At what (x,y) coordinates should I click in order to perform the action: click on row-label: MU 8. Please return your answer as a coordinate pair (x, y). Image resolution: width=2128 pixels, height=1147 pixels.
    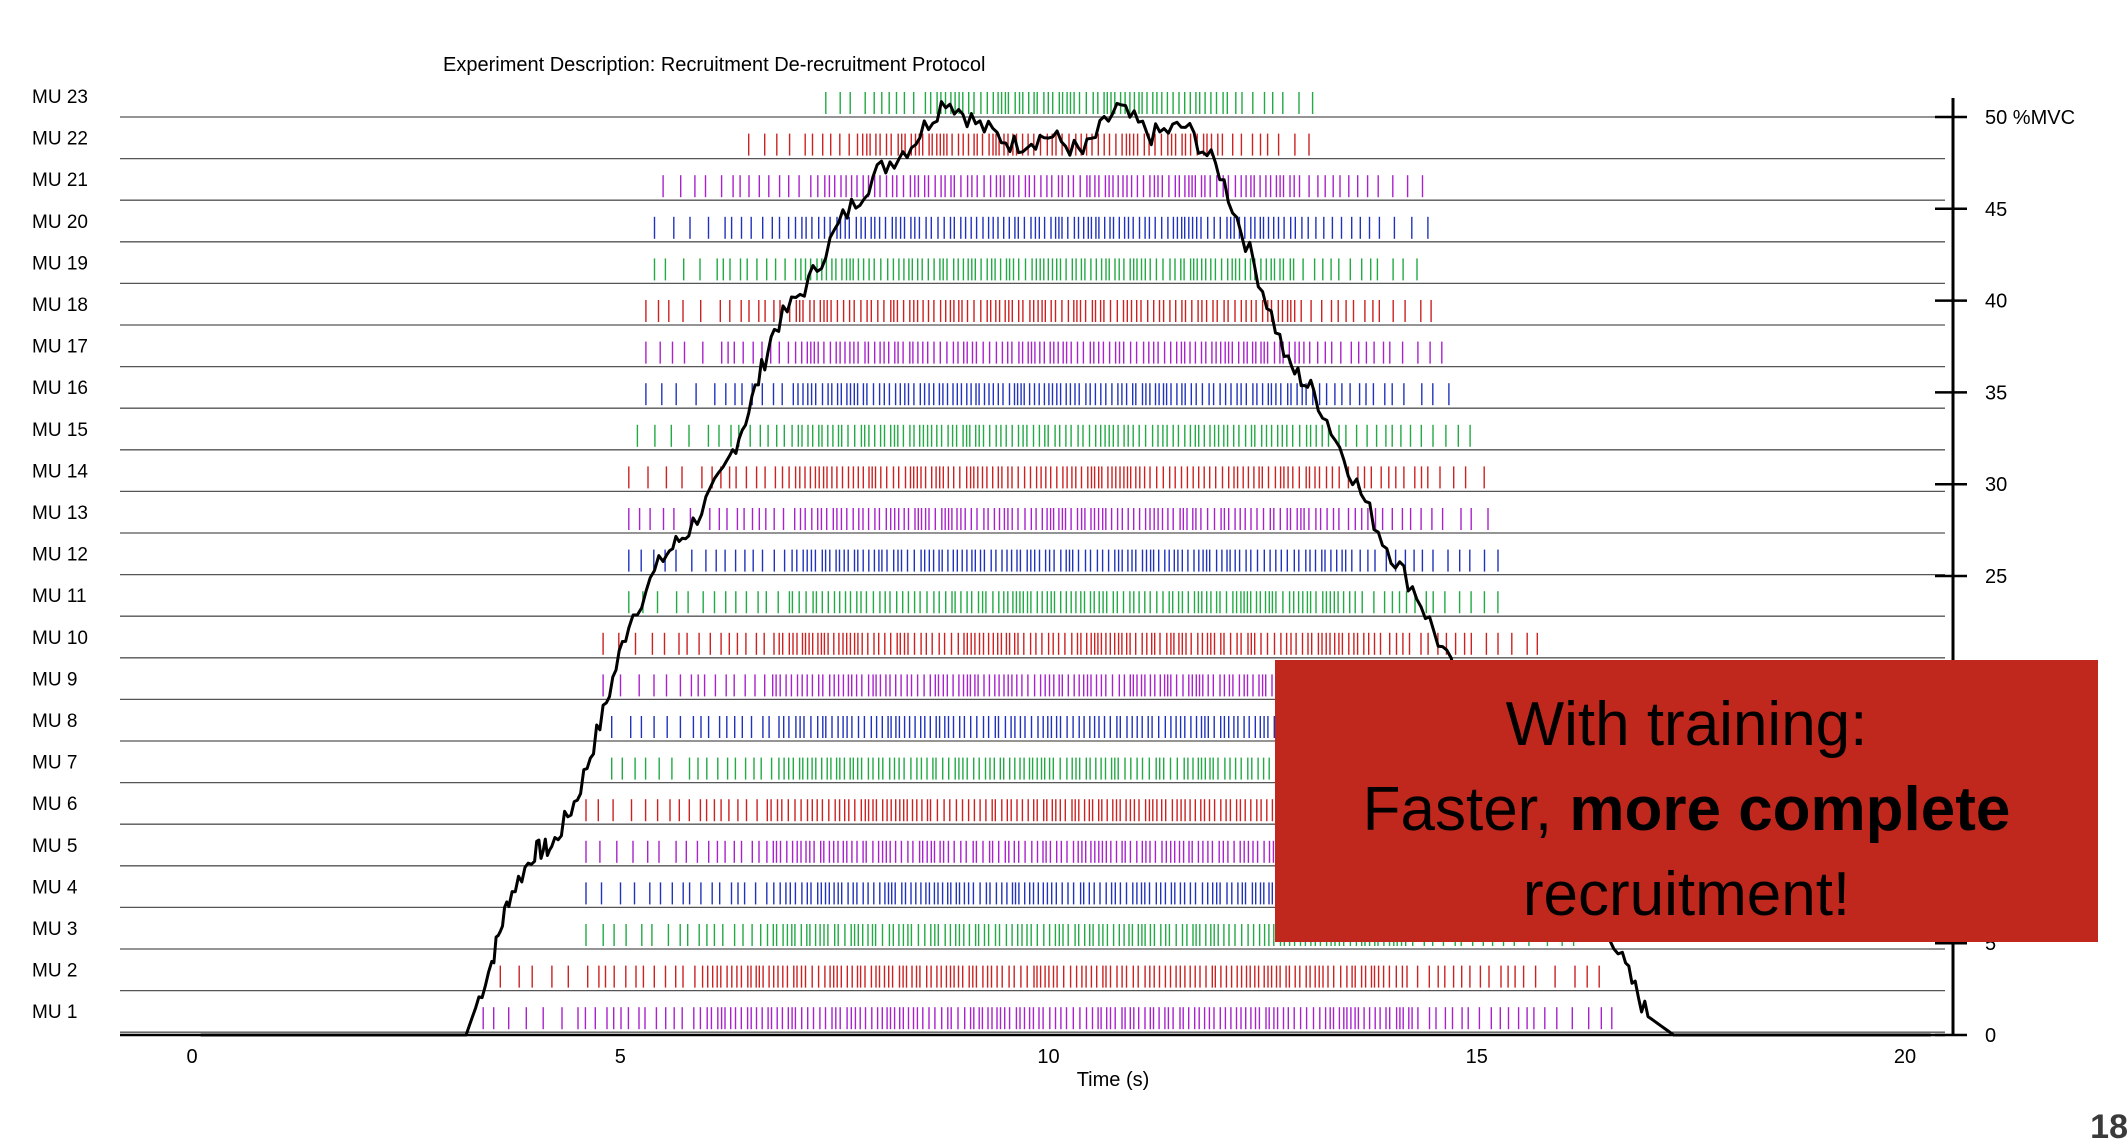
    Looking at the image, I should click on (54, 721).